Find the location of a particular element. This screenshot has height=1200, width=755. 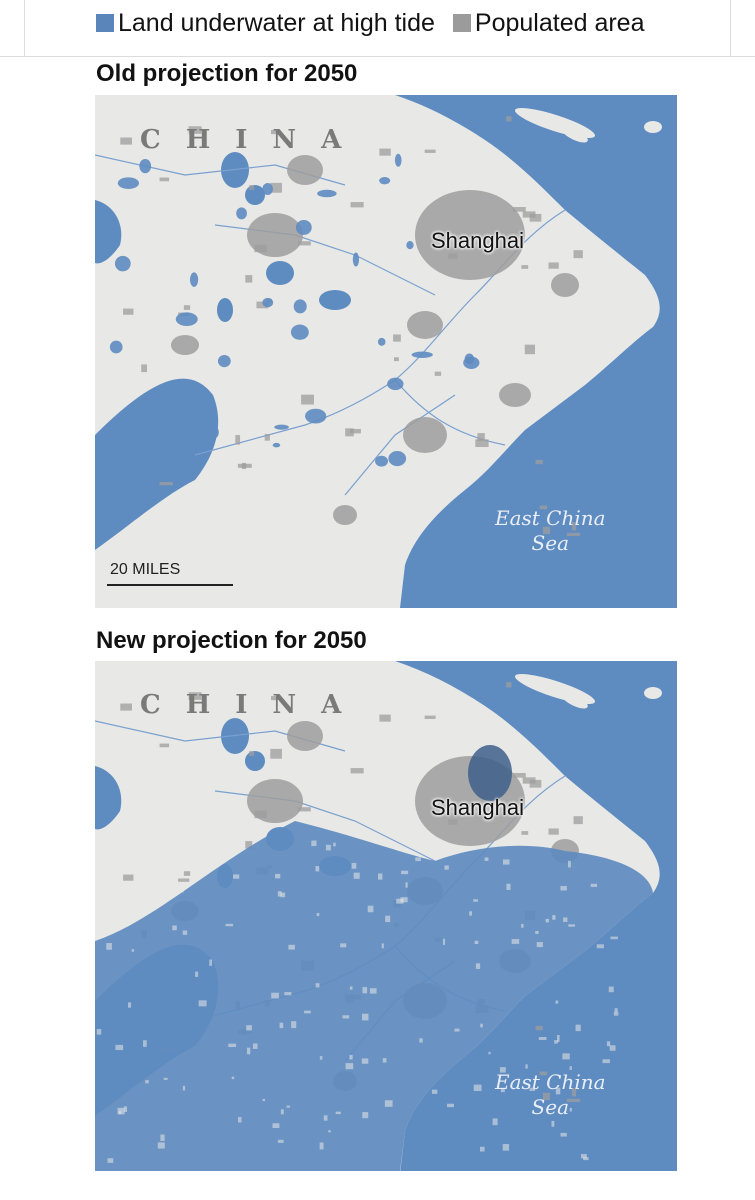

legend-item-underwater: Land underwater at high tide is located at coordinates (265, 23).